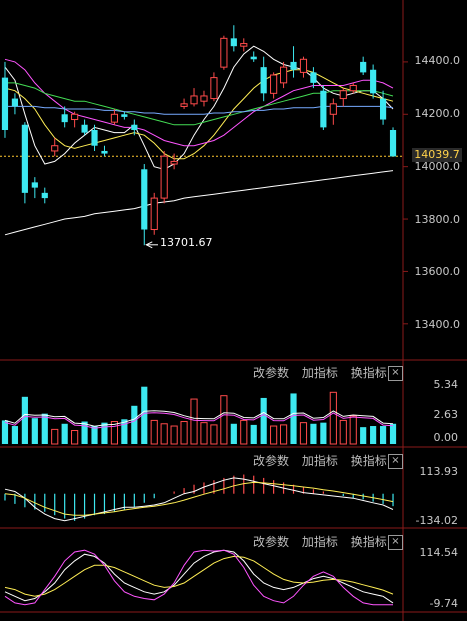 This screenshot has height=621, width=467. What do you see at coordinates (437, 324) in the screenshot?
I see `price-axis-label: 13400.0` at bounding box center [437, 324].